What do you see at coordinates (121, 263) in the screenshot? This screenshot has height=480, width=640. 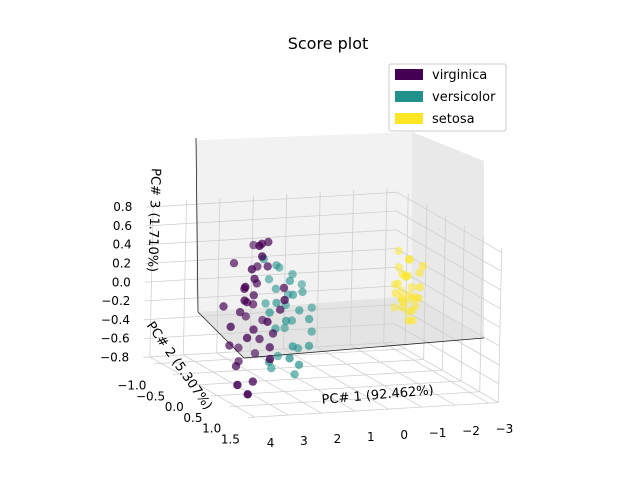 I see `z-tick-label: 0.2` at bounding box center [121, 263].